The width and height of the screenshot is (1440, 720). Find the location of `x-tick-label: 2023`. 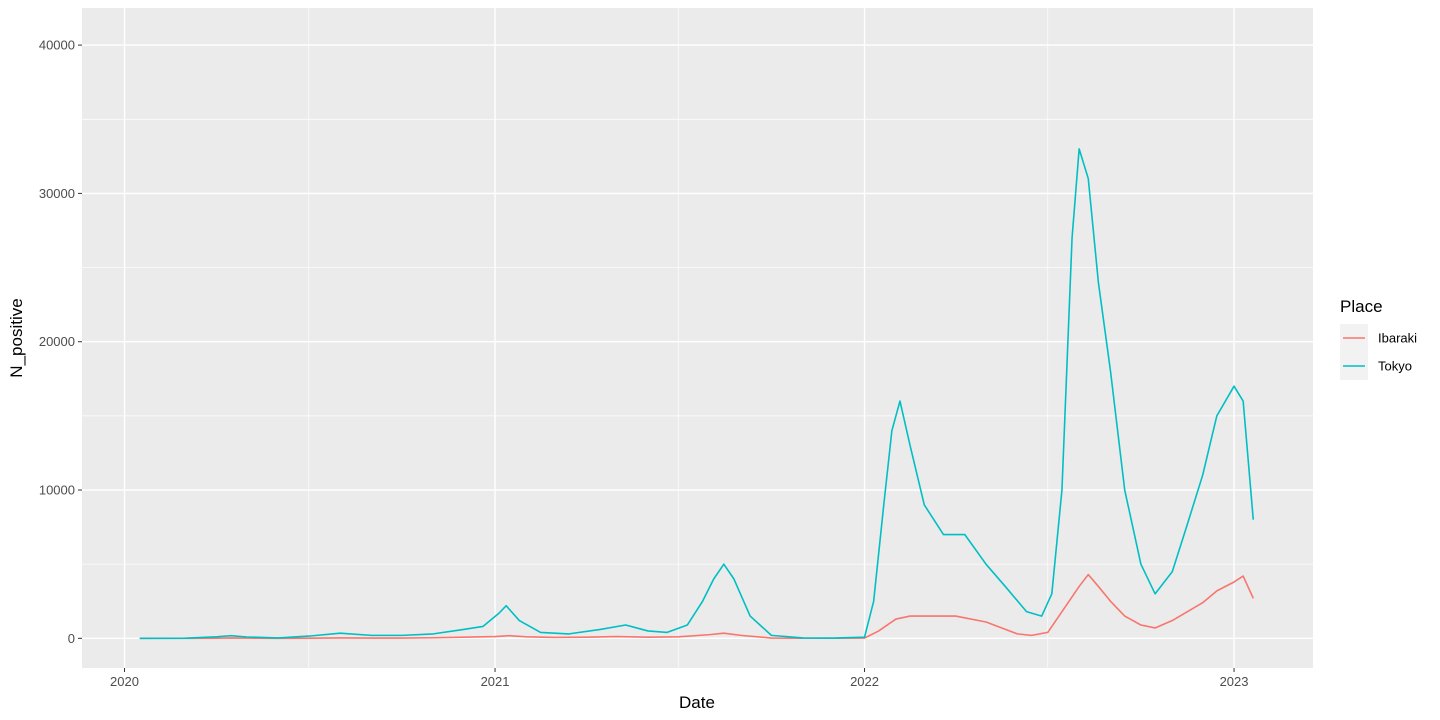

x-tick-label: 2023 is located at coordinates (1234, 681).